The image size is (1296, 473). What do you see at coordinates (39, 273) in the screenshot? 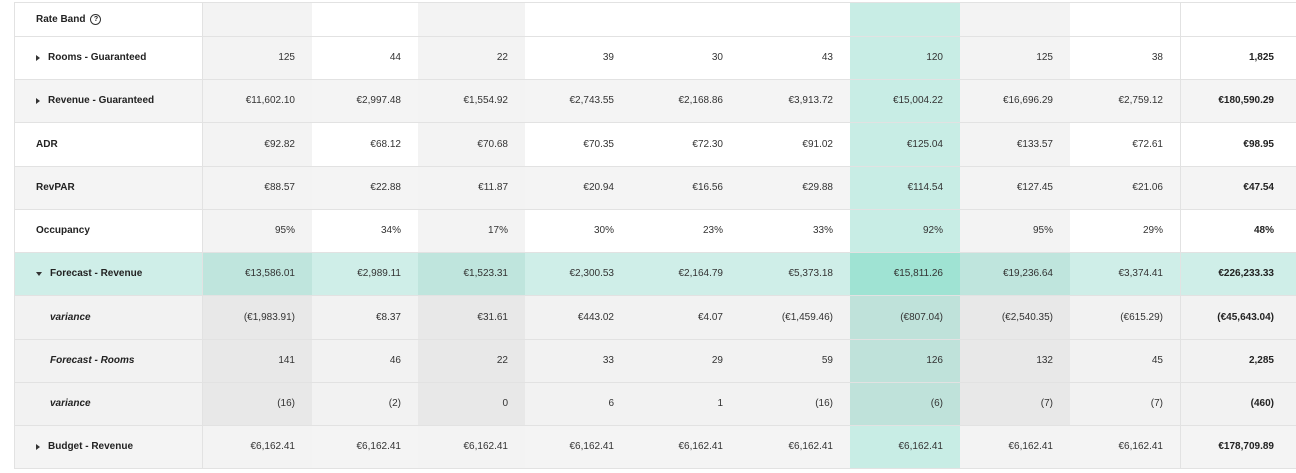
I see `caret-down-icon` at bounding box center [39, 273].